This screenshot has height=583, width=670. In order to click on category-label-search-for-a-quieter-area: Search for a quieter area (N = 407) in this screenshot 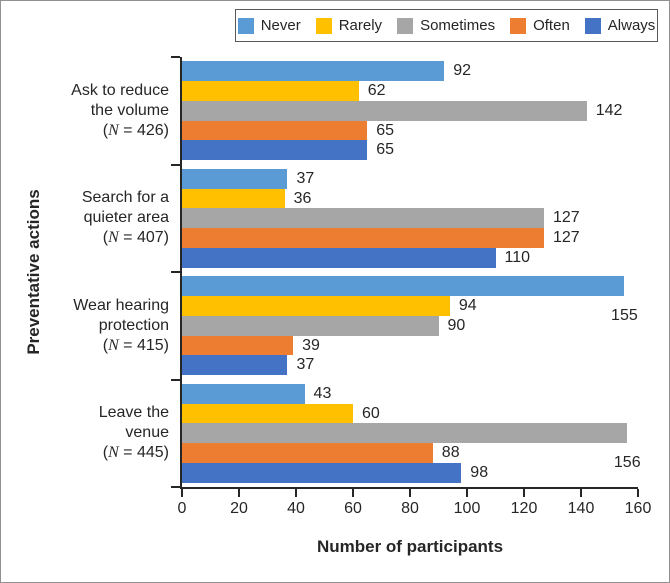, I will do `click(95, 218)`.